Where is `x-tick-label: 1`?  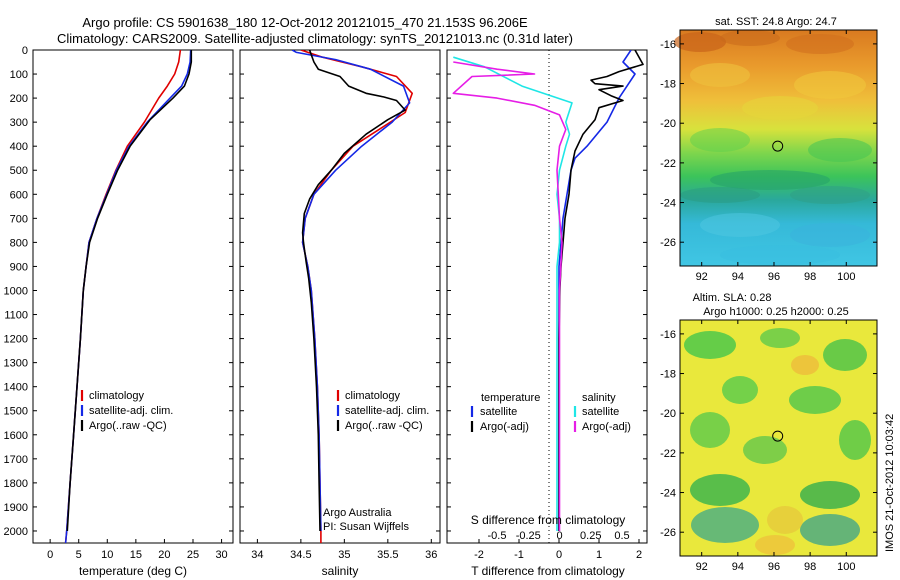
x-tick-label: 1 is located at coordinates (599, 555).